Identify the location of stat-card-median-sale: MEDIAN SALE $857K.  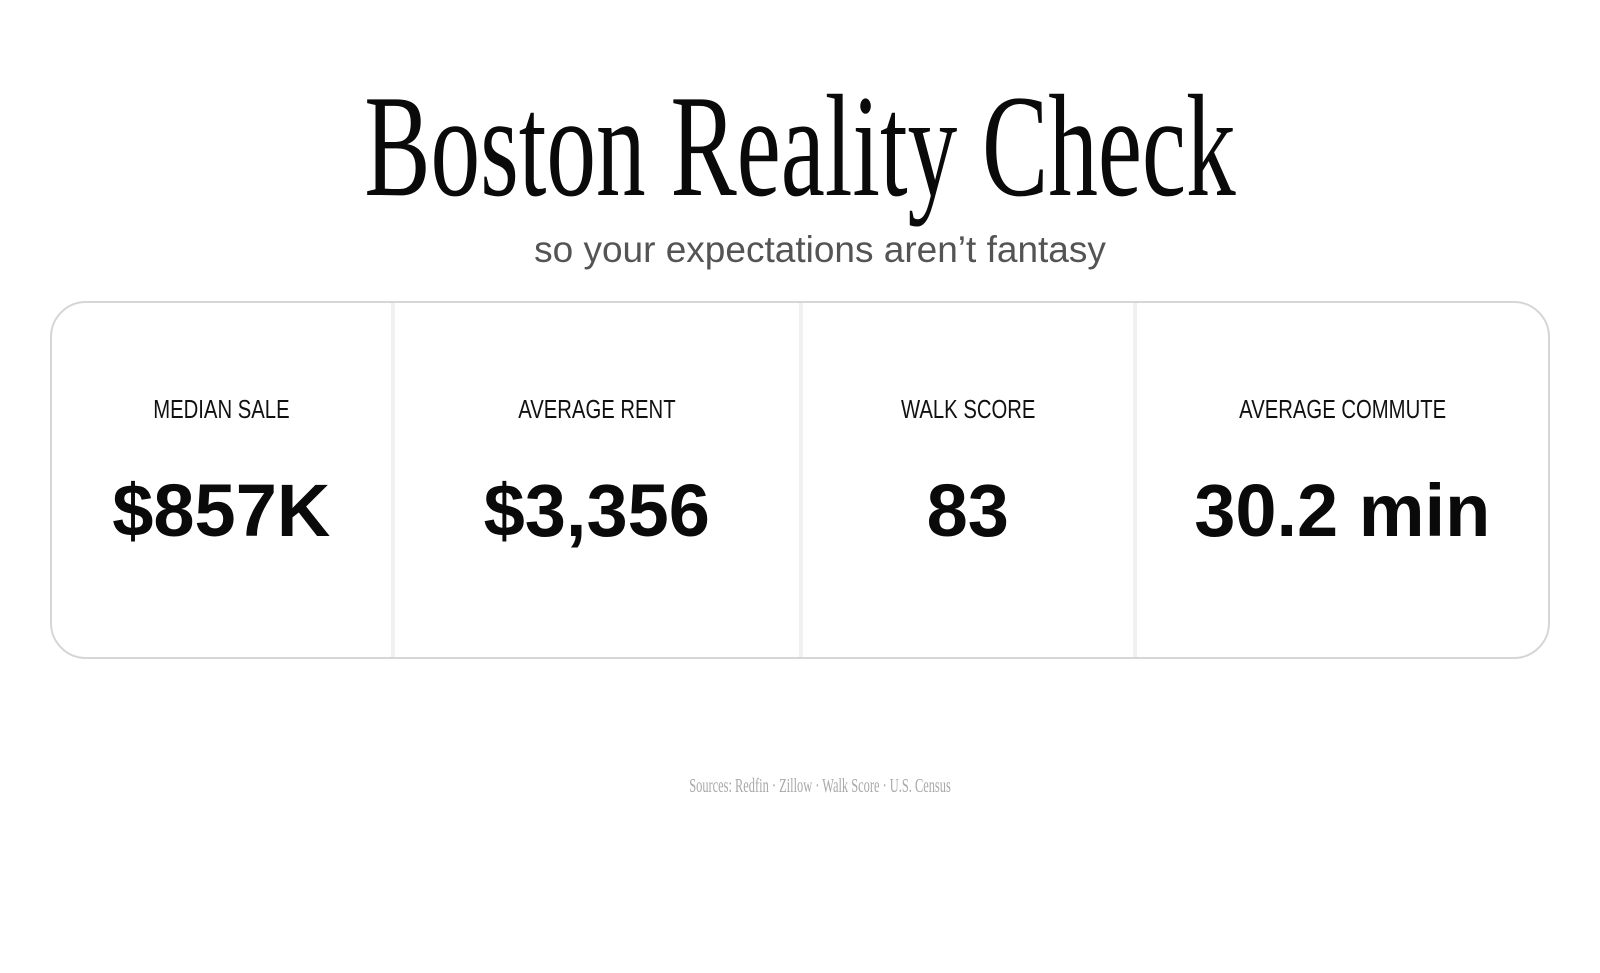
(223, 480).